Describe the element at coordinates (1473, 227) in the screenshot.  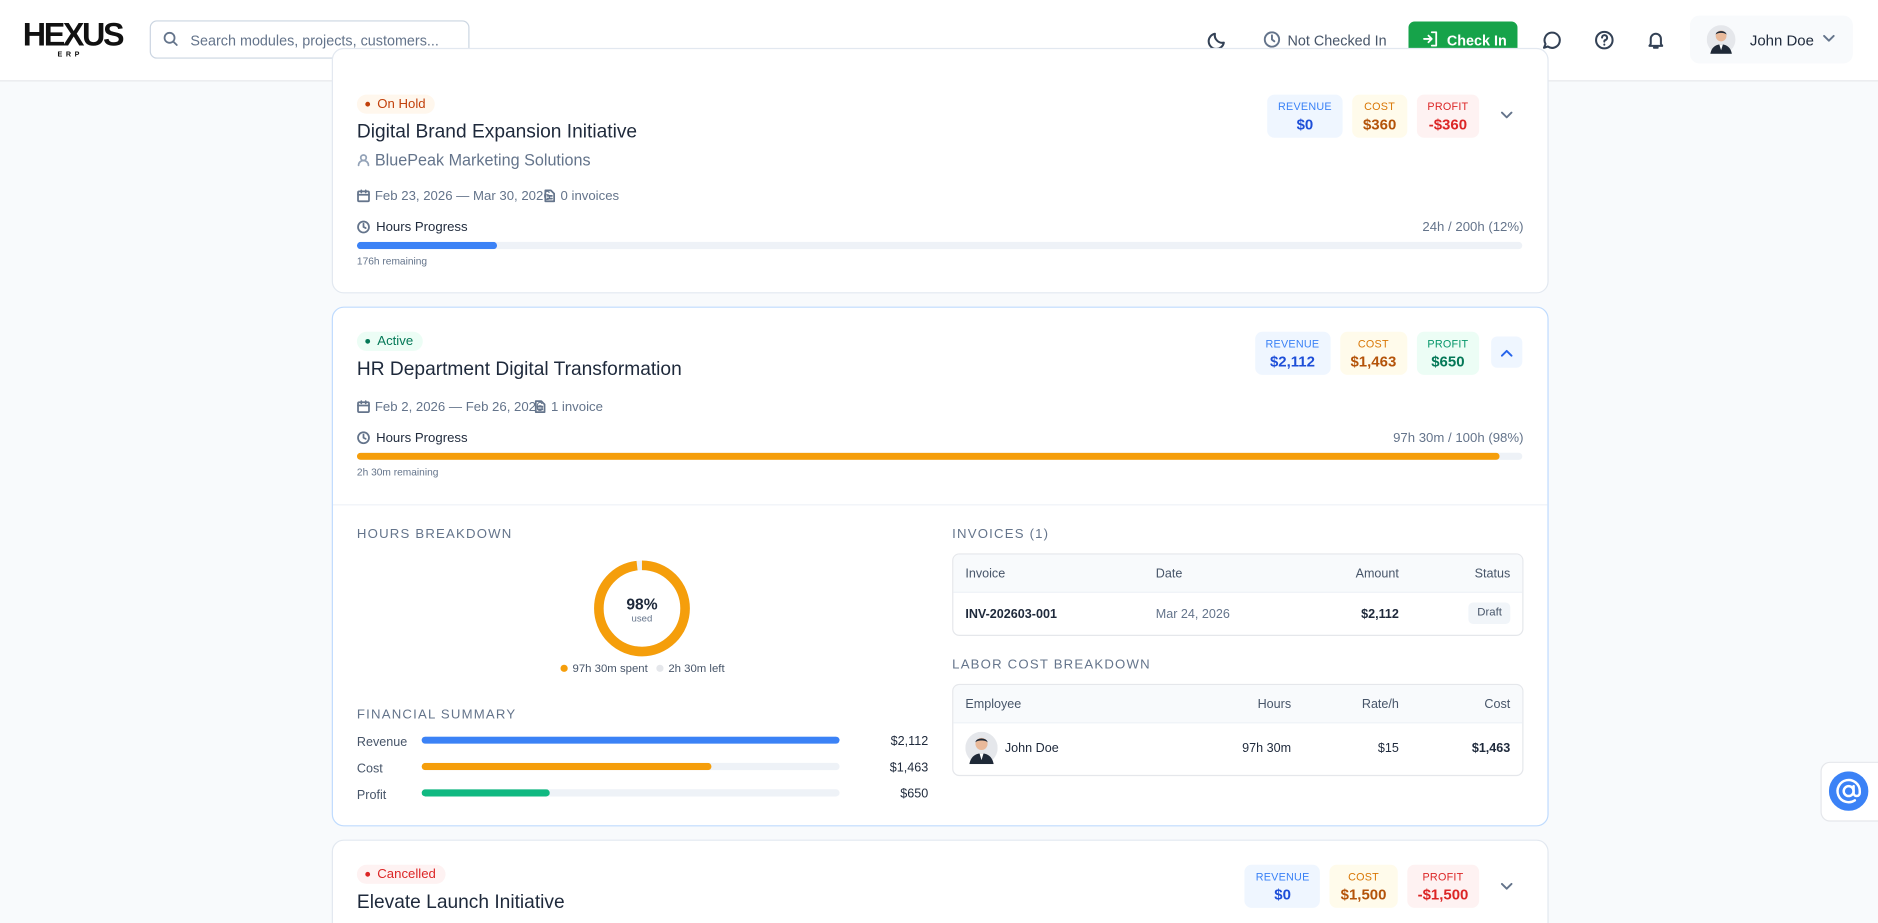
I see `hours-summary: 24h / 200h (12%)` at that location.